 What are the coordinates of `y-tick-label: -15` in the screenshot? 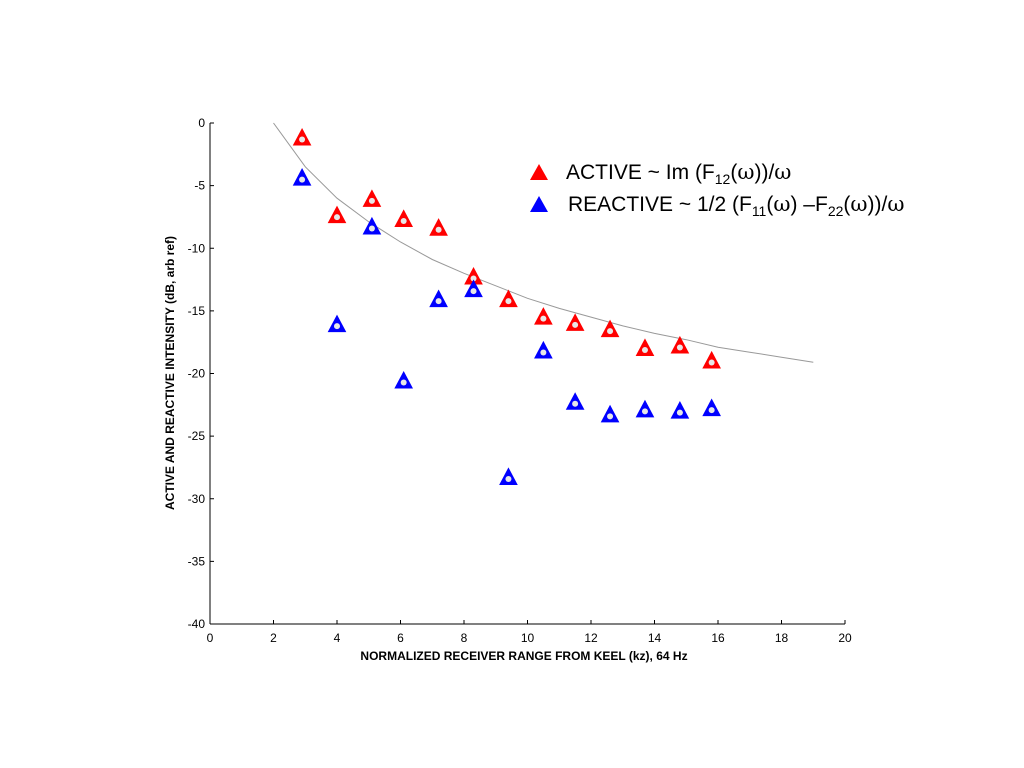 It's located at (197, 311).